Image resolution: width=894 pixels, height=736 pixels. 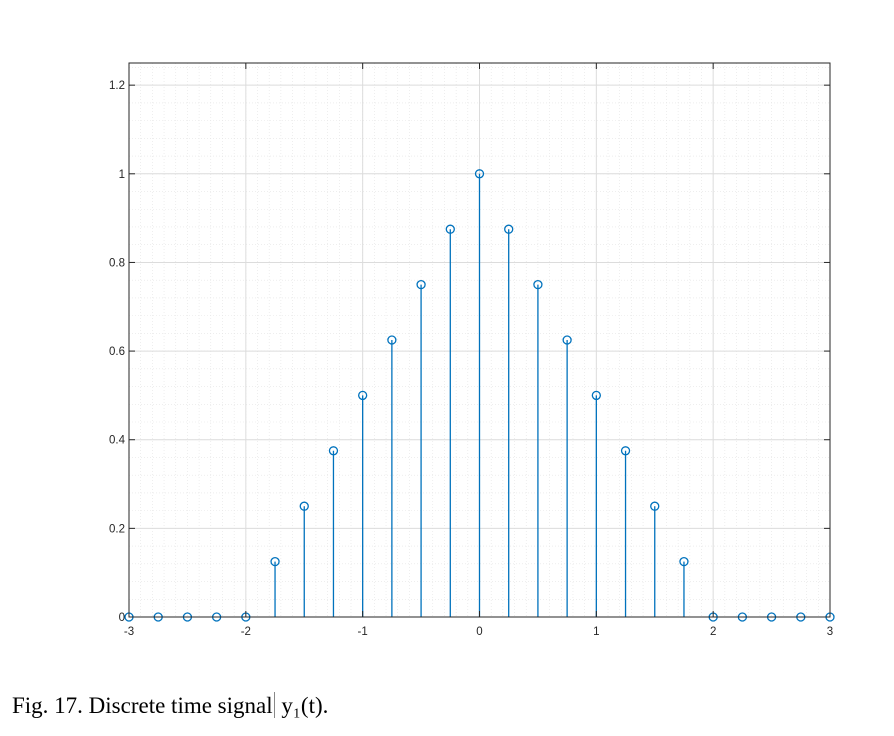 I want to click on caption-text: Fig. 17. Discrete time signal, so click(x=142, y=705).